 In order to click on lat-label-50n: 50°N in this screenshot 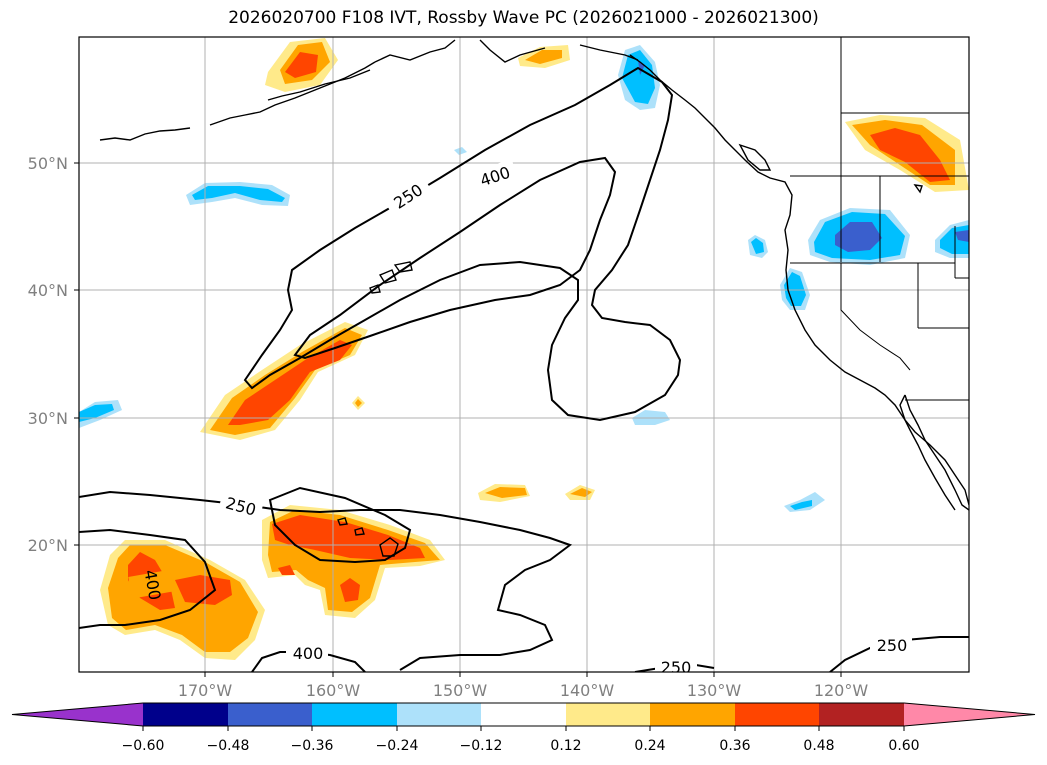, I will do `click(48, 163)`.